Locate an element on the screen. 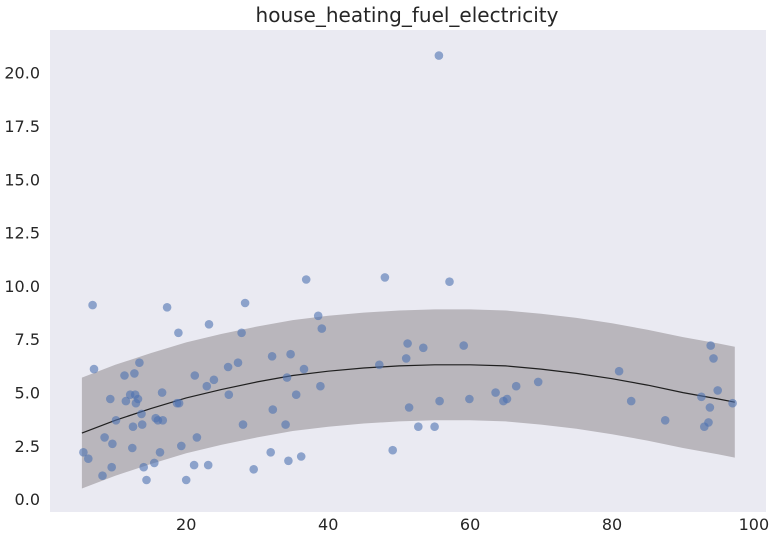 This screenshot has width=770, height=538. chart-title: house_heating_fuel_electricity is located at coordinates (407, 15).